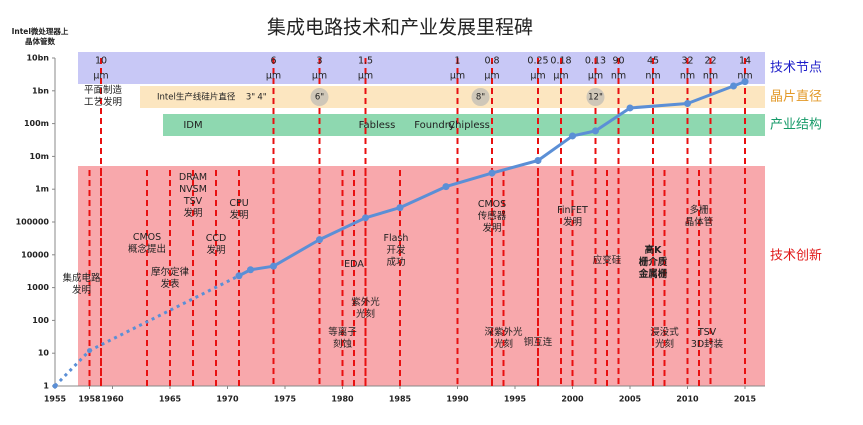 This screenshot has width=863, height=425. Describe the element at coordinates (607, 260) in the screenshot. I see `event-label: 应变硅` at that location.